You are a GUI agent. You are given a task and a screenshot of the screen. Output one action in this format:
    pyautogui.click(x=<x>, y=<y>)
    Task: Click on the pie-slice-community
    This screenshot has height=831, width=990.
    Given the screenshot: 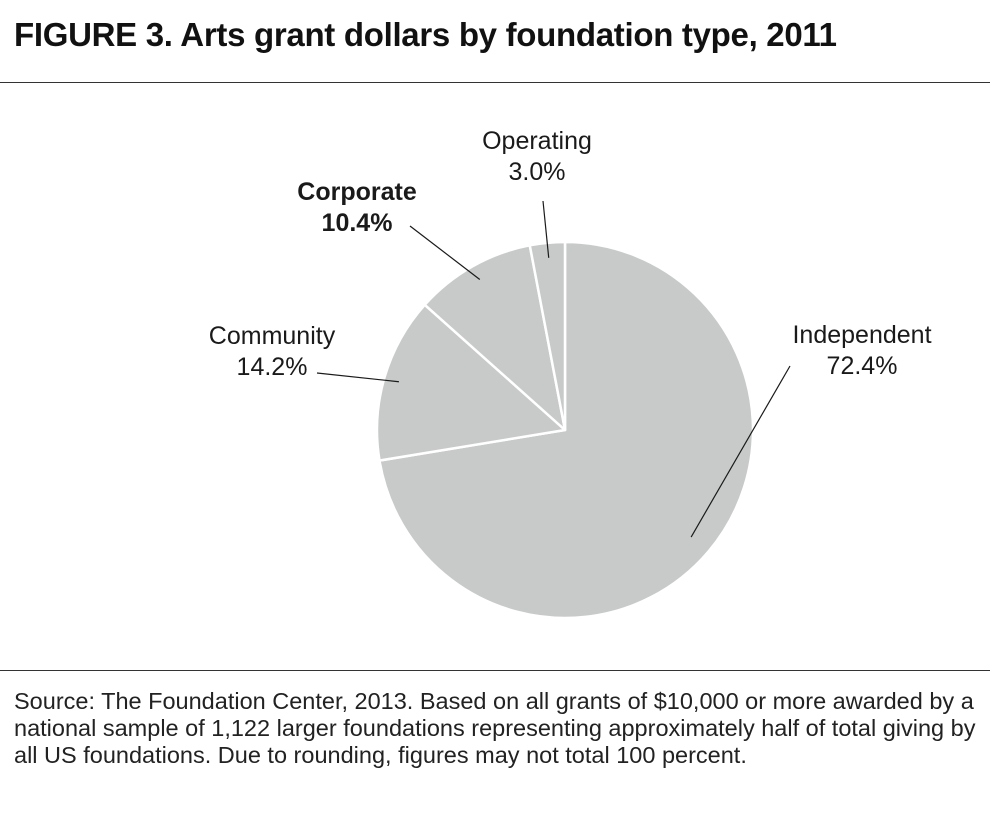 What is the action you would take?
    pyautogui.click(x=471, y=382)
    